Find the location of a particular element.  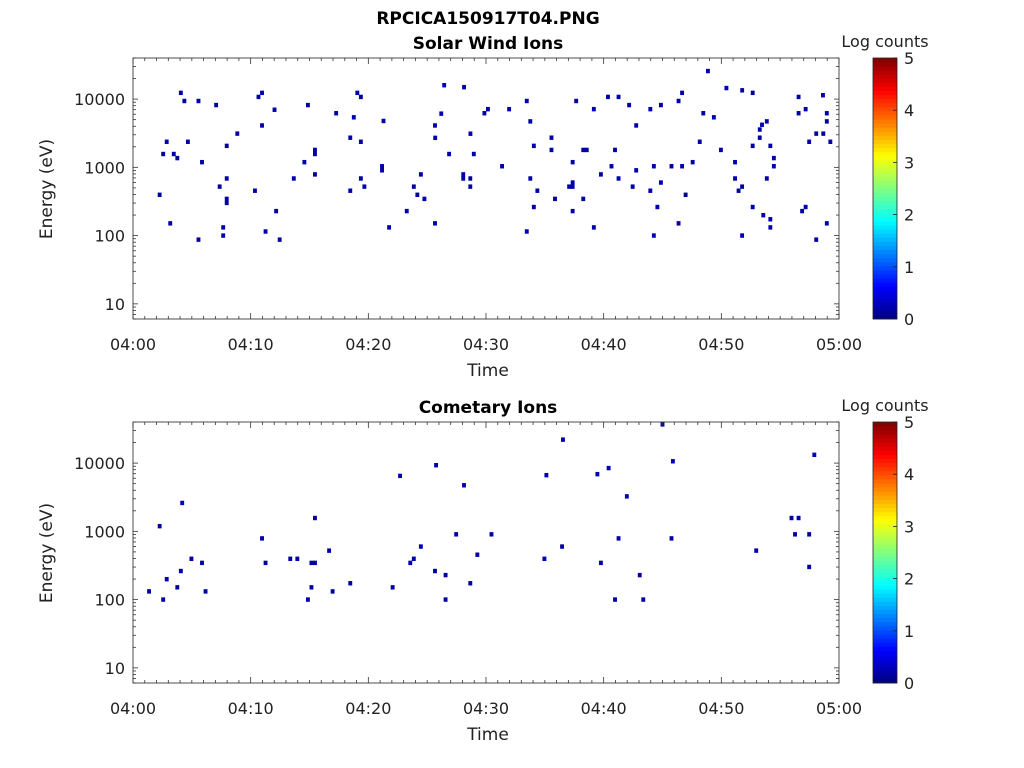

y-tick-label: 1000 is located at coordinates (104, 531).